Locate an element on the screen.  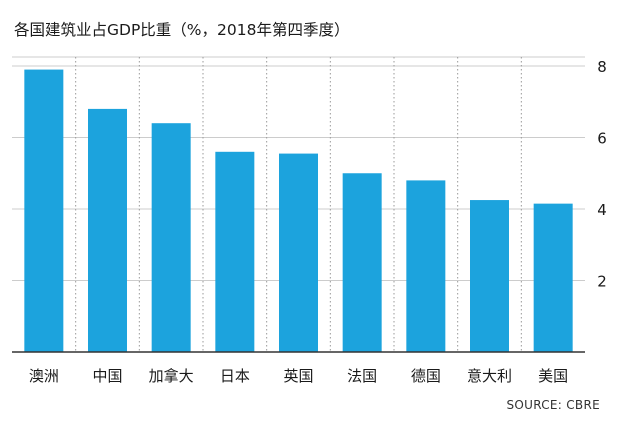
category-label: 日本 is located at coordinates (235, 376).